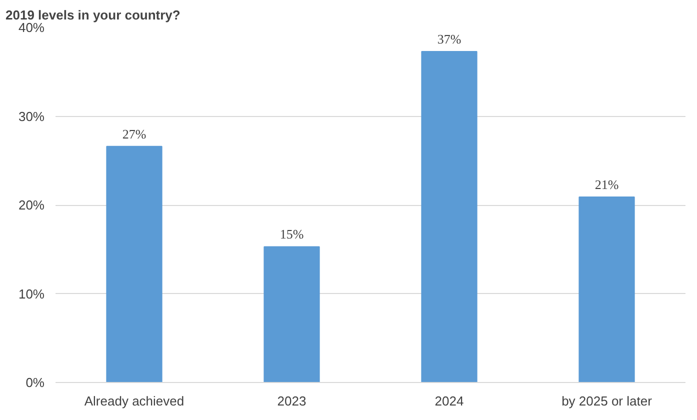 The image size is (697, 420). I want to click on y-tick-label: 20%, so click(31, 205).